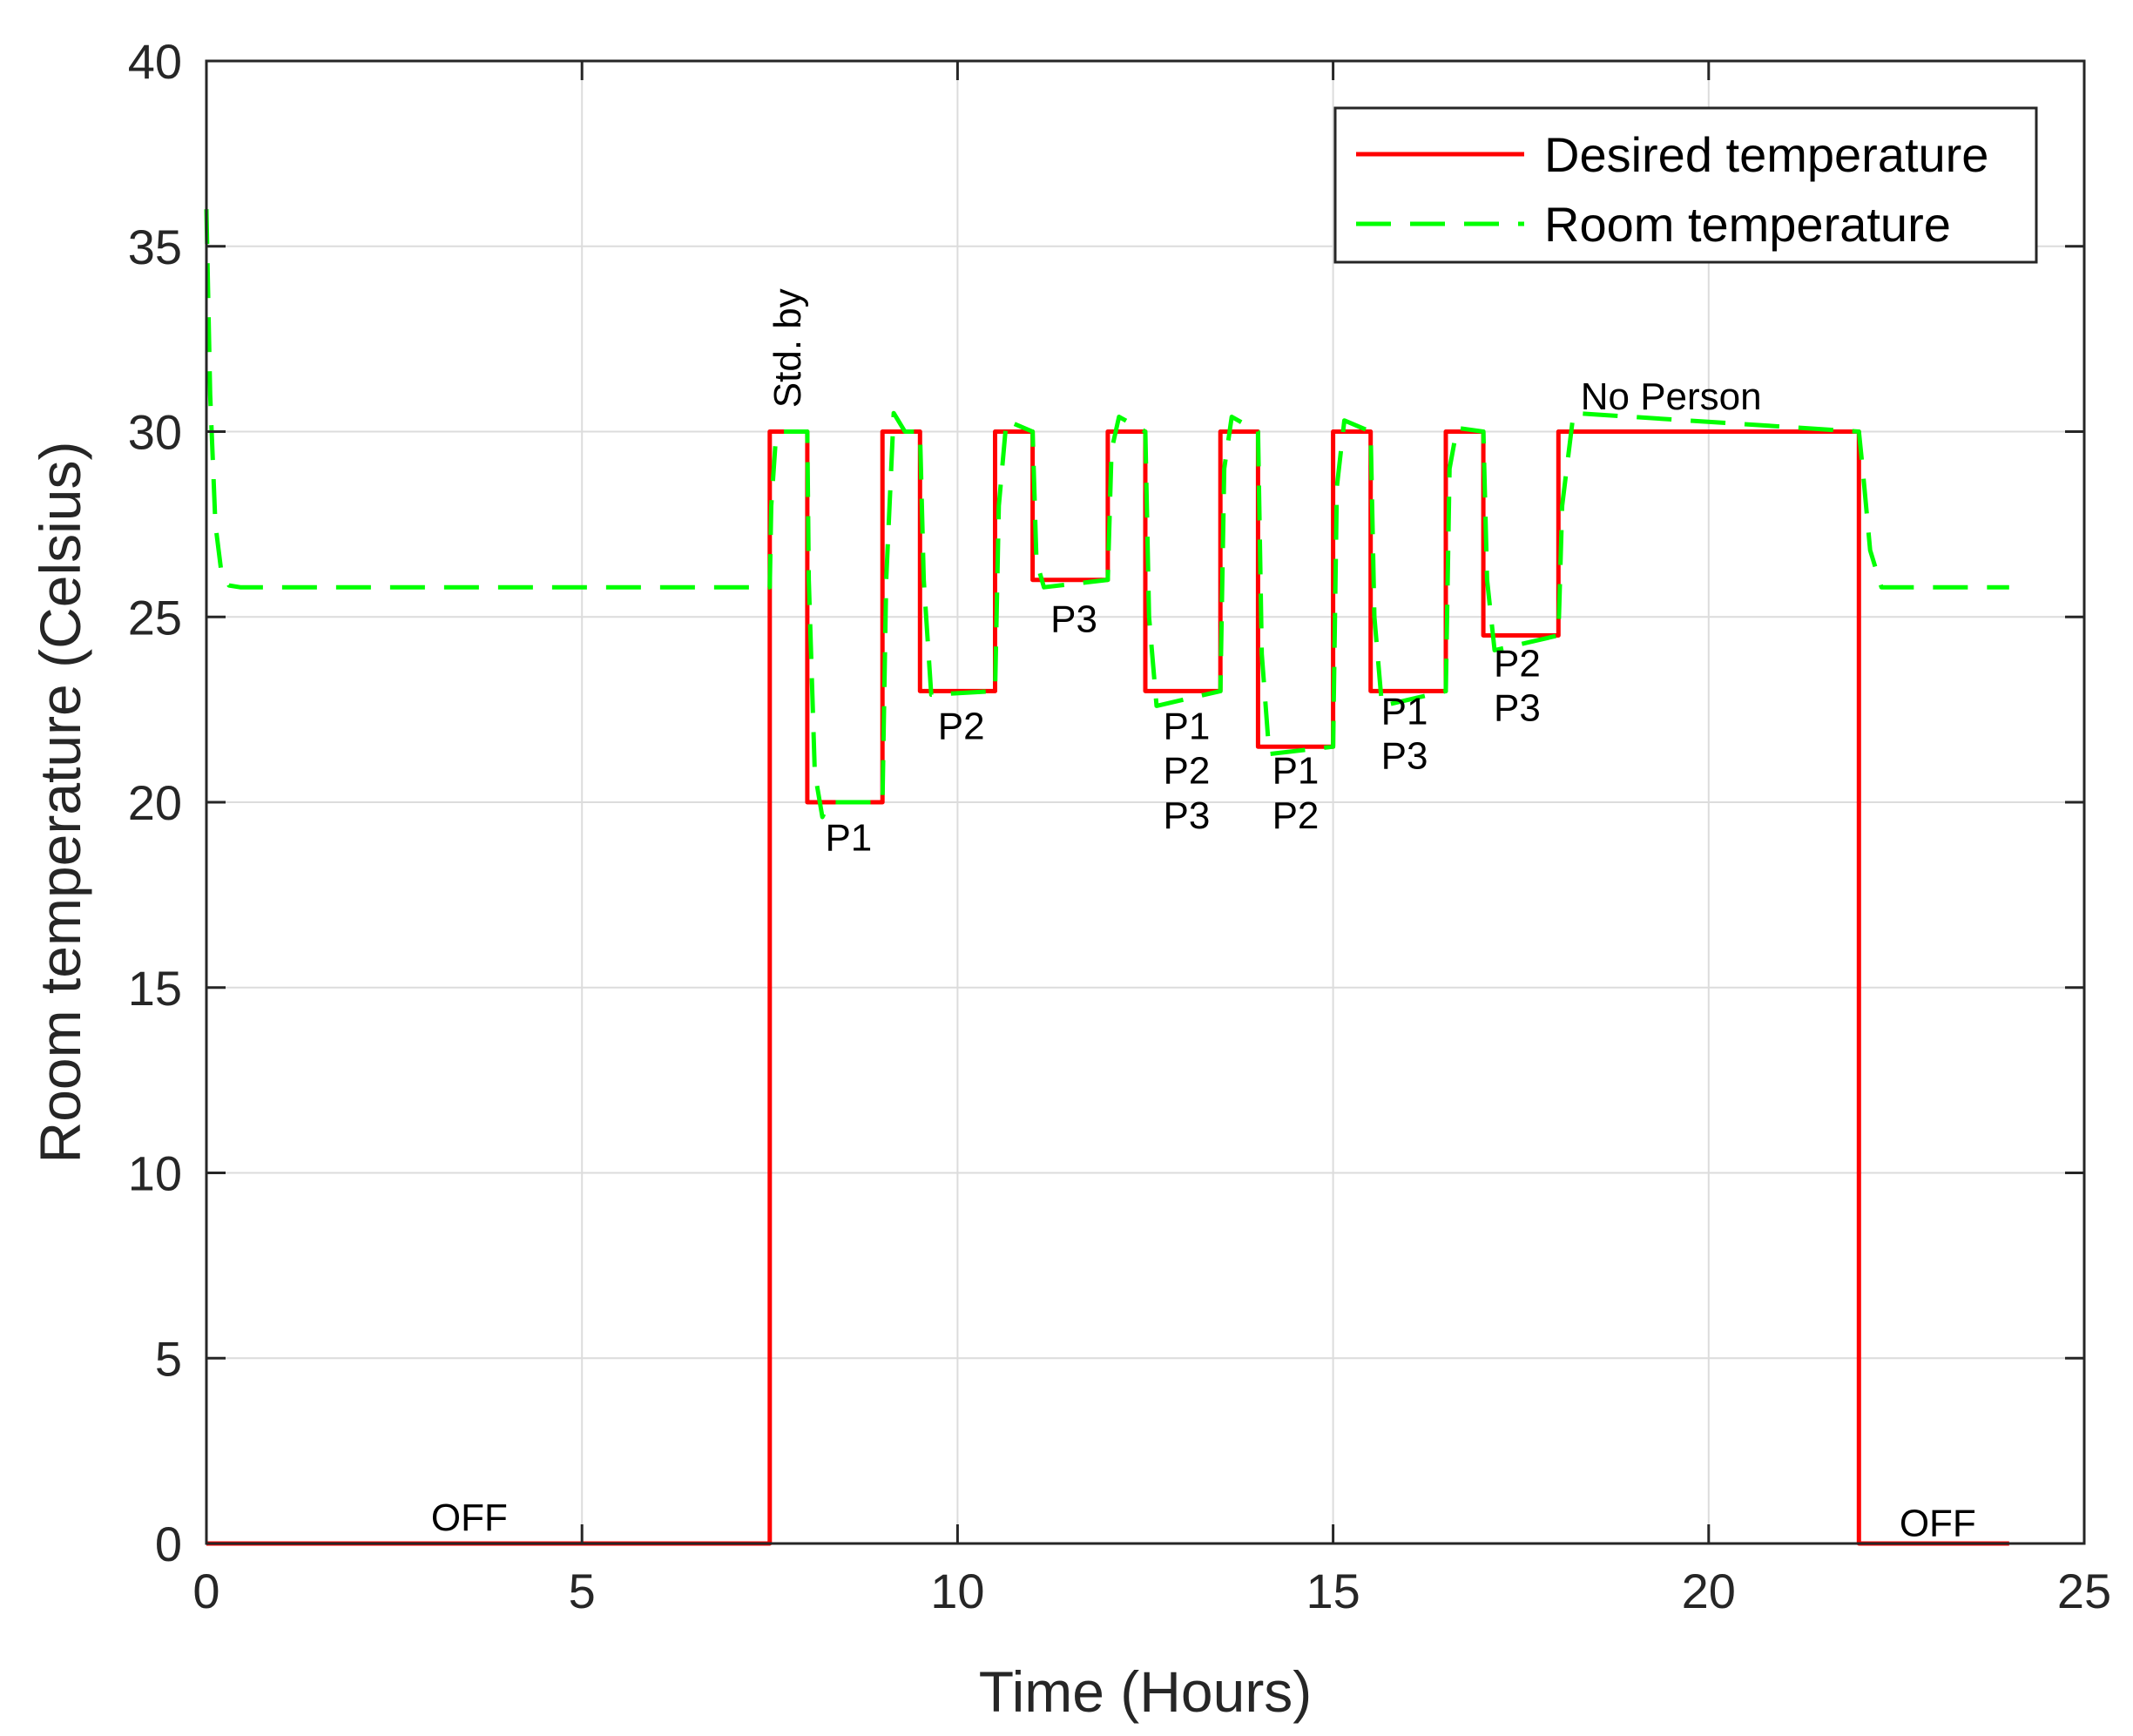 This screenshot has width=2133, height=1736. What do you see at coordinates (1766, 154) in the screenshot?
I see `legend-label-desired: Desired temperature` at bounding box center [1766, 154].